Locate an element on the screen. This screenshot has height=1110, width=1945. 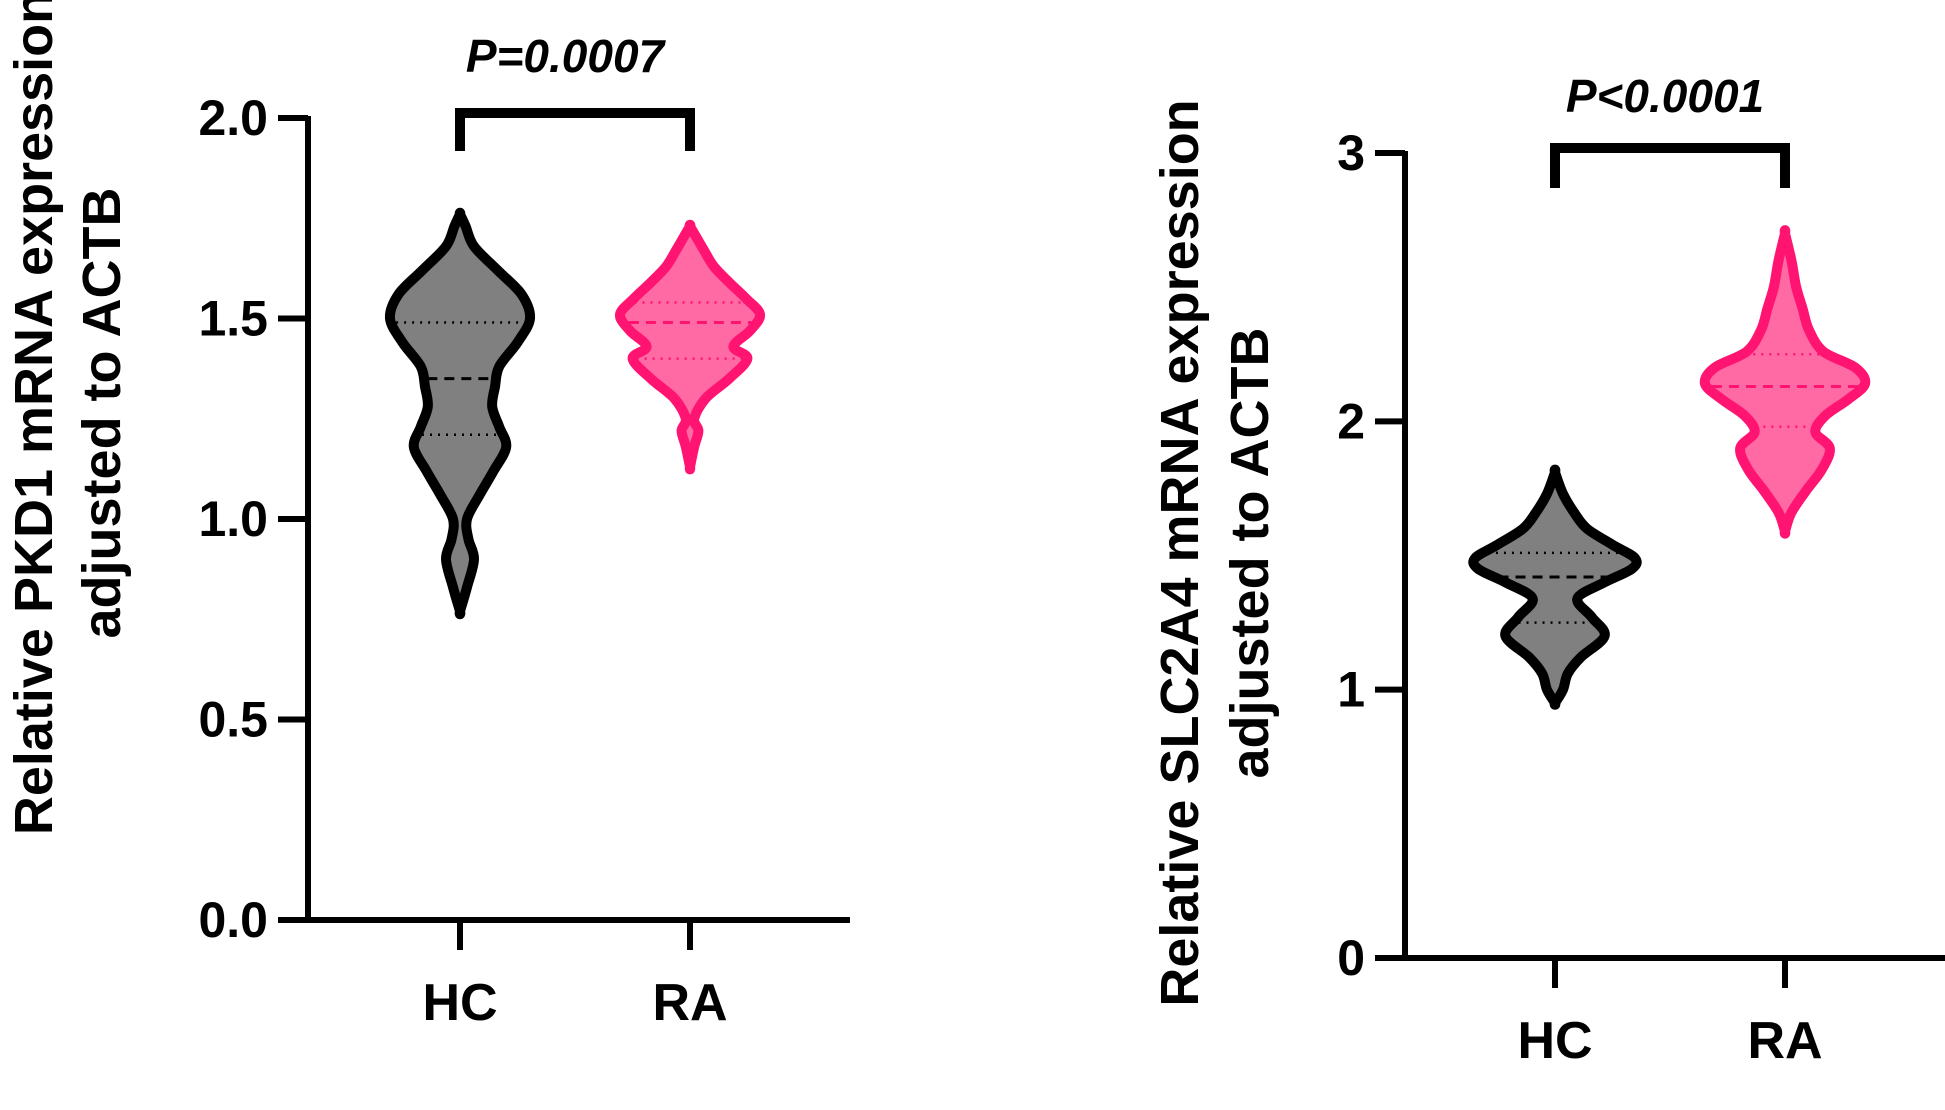
significance-label: P=0.0007 is located at coordinates (566, 56).